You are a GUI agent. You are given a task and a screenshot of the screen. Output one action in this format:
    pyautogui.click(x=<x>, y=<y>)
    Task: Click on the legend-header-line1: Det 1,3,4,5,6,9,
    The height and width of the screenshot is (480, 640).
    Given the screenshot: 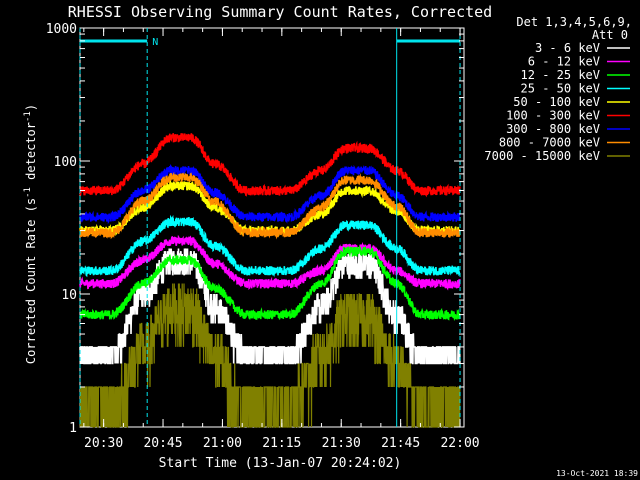 What is the action you would take?
    pyautogui.click(x=574, y=22)
    